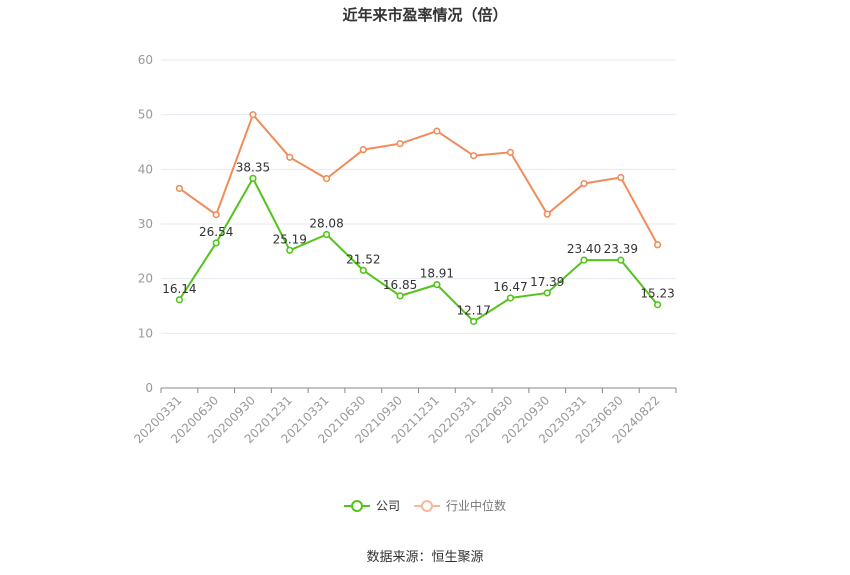 This screenshot has height=575, width=850. I want to click on legend-company-marker-icon, so click(356, 505).